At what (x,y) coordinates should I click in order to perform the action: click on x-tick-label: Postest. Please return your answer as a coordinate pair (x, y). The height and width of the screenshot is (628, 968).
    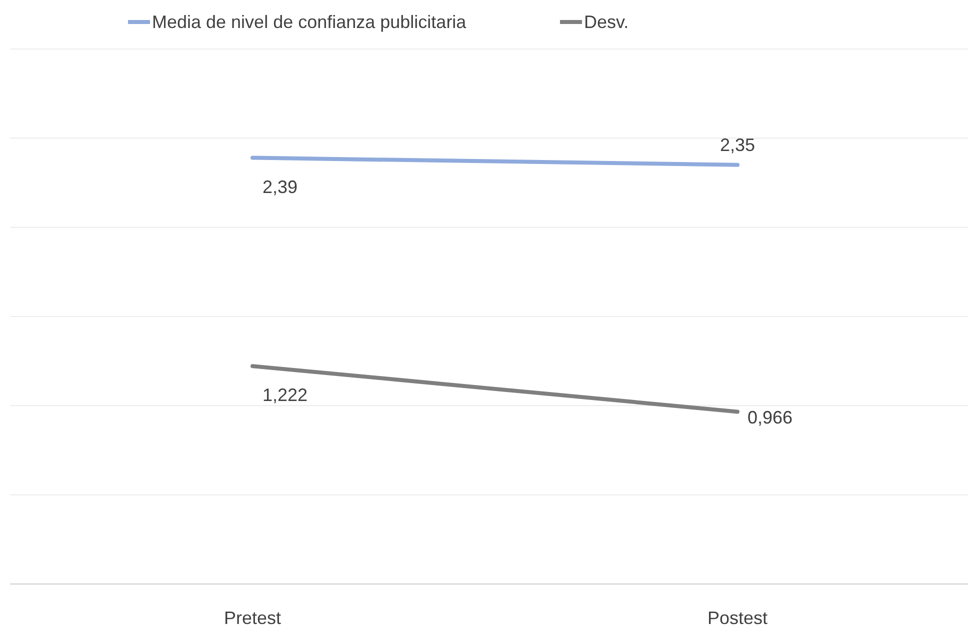
    Looking at the image, I should click on (737, 618).